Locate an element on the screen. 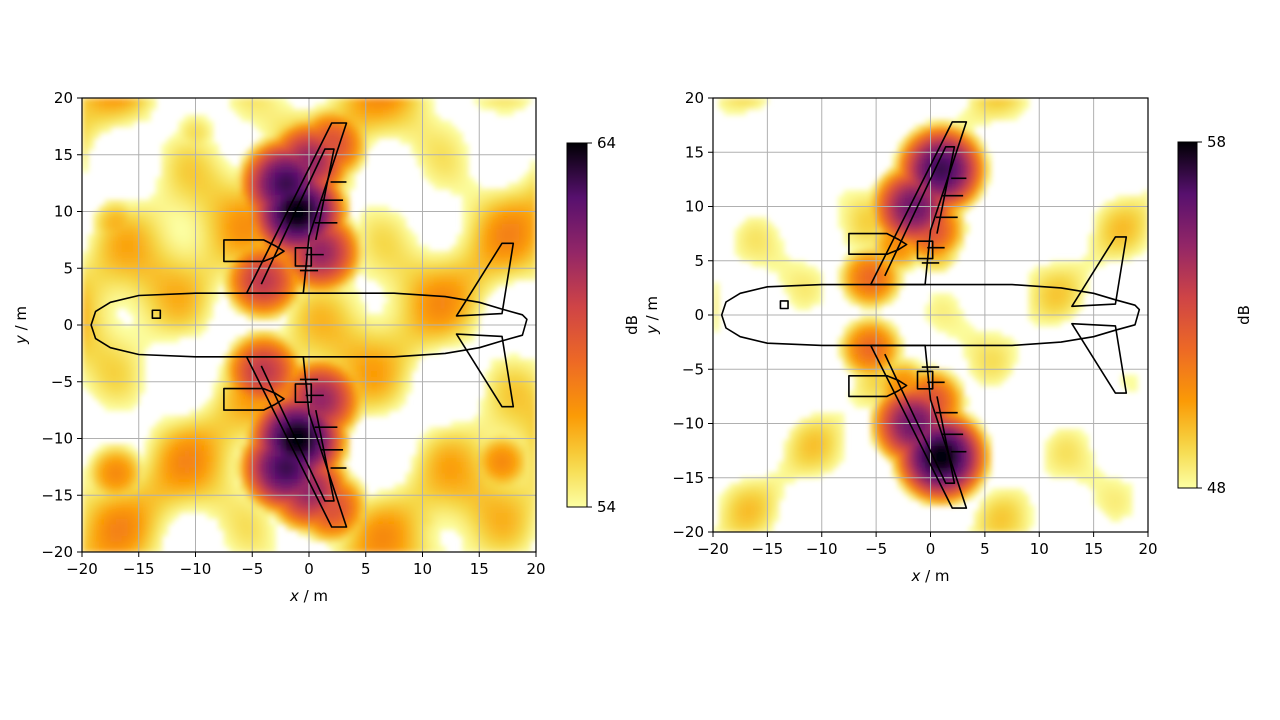  x-tick-label: 0 is located at coordinates (309, 569).